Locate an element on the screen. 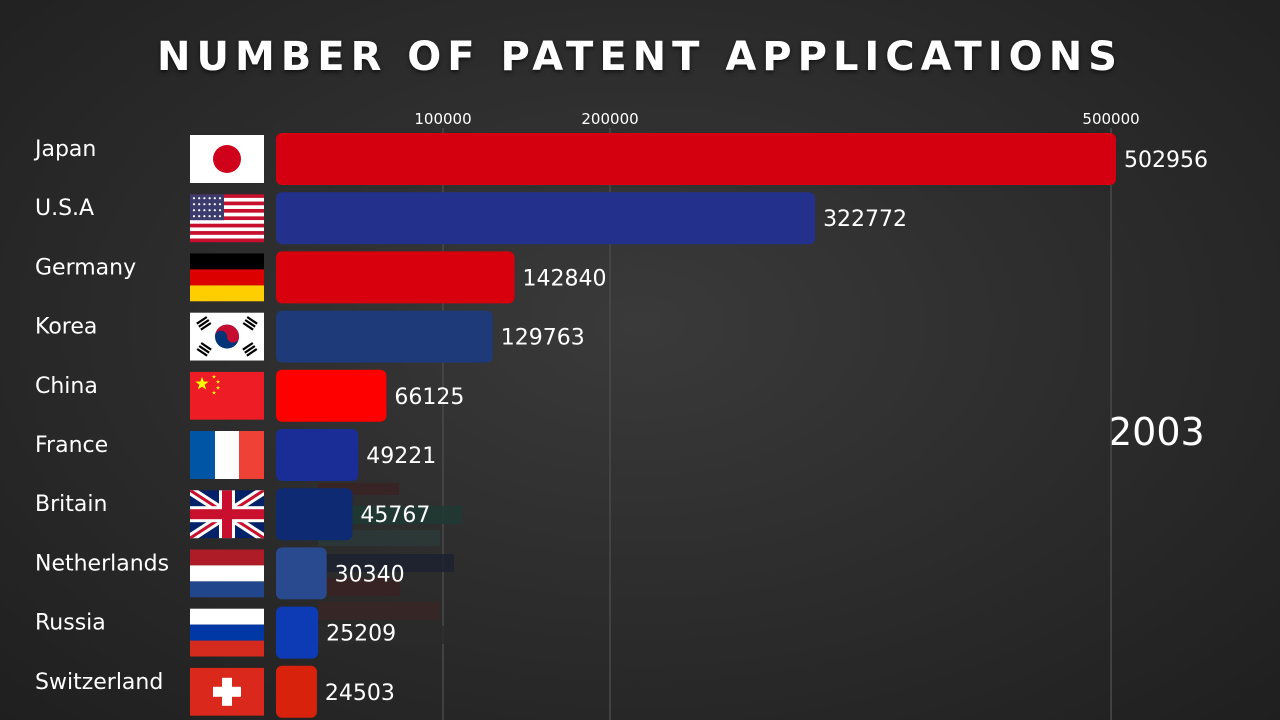 Image resolution: width=1280 pixels, height=720 pixels. france-flag-icon is located at coordinates (227, 455).